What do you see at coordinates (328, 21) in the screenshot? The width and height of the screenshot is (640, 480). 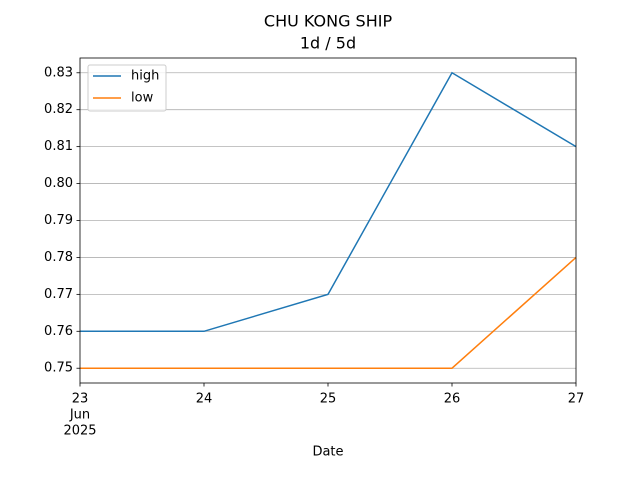 I see `chart-title: CHU KONG SHIP` at bounding box center [328, 21].